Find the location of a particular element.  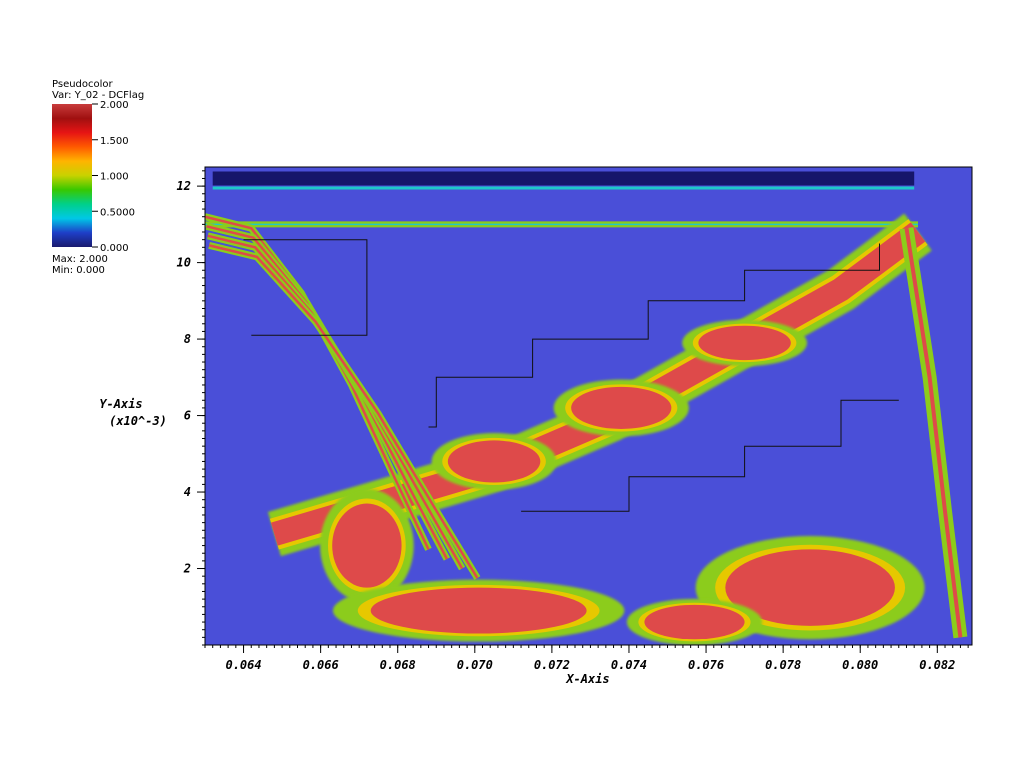

x-axis-title: X-Axis is located at coordinates (587, 679).